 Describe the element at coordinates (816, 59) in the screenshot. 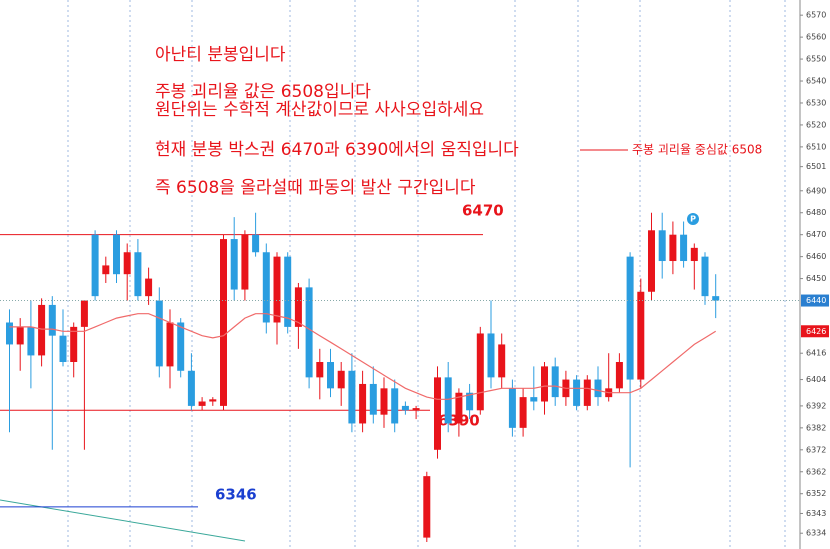

I see `y-tick-label: 6550` at that location.